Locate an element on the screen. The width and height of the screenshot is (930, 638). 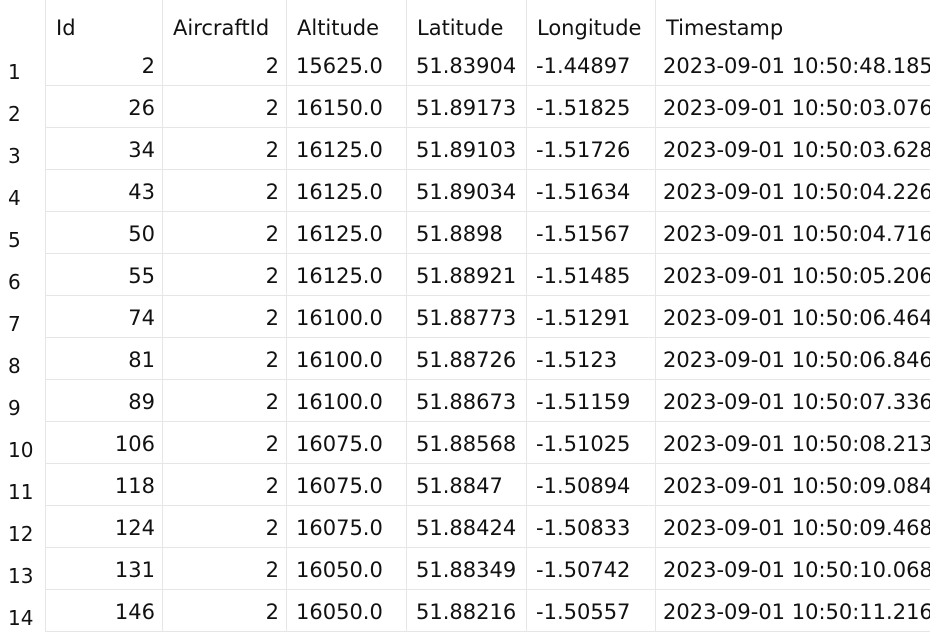
cell-latitude: 51.88673 is located at coordinates (467, 401).